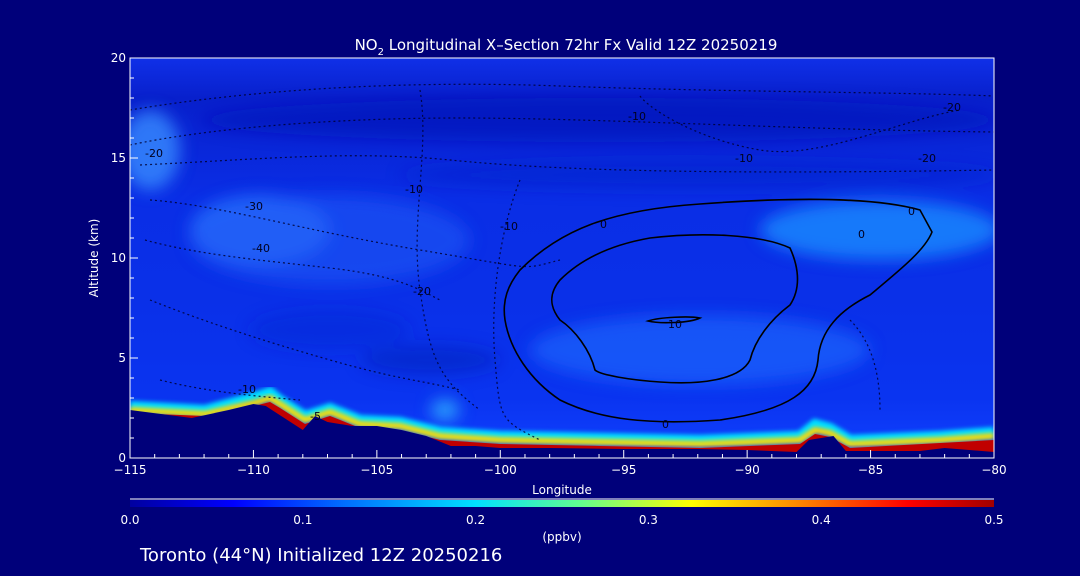 The image size is (1080, 576). What do you see at coordinates (315, 416) in the screenshot?
I see `contour-label: -5` at bounding box center [315, 416].